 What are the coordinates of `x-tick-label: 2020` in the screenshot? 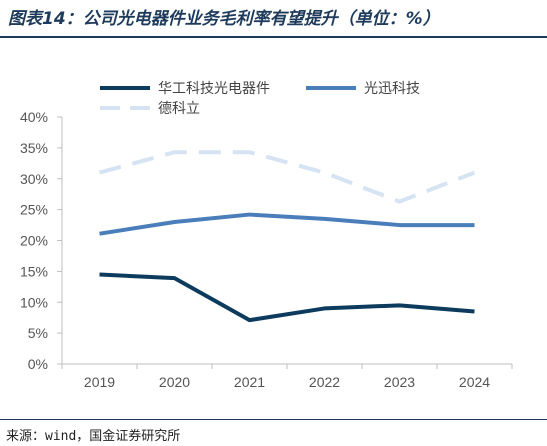 It's located at (174, 382).